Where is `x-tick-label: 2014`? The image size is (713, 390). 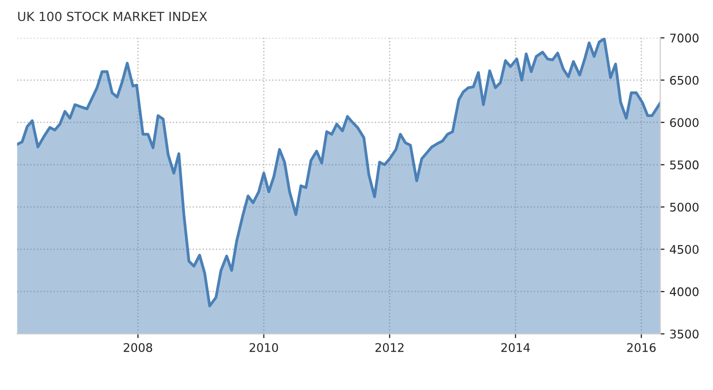 x-tick-label: 2014 is located at coordinates (515, 347).